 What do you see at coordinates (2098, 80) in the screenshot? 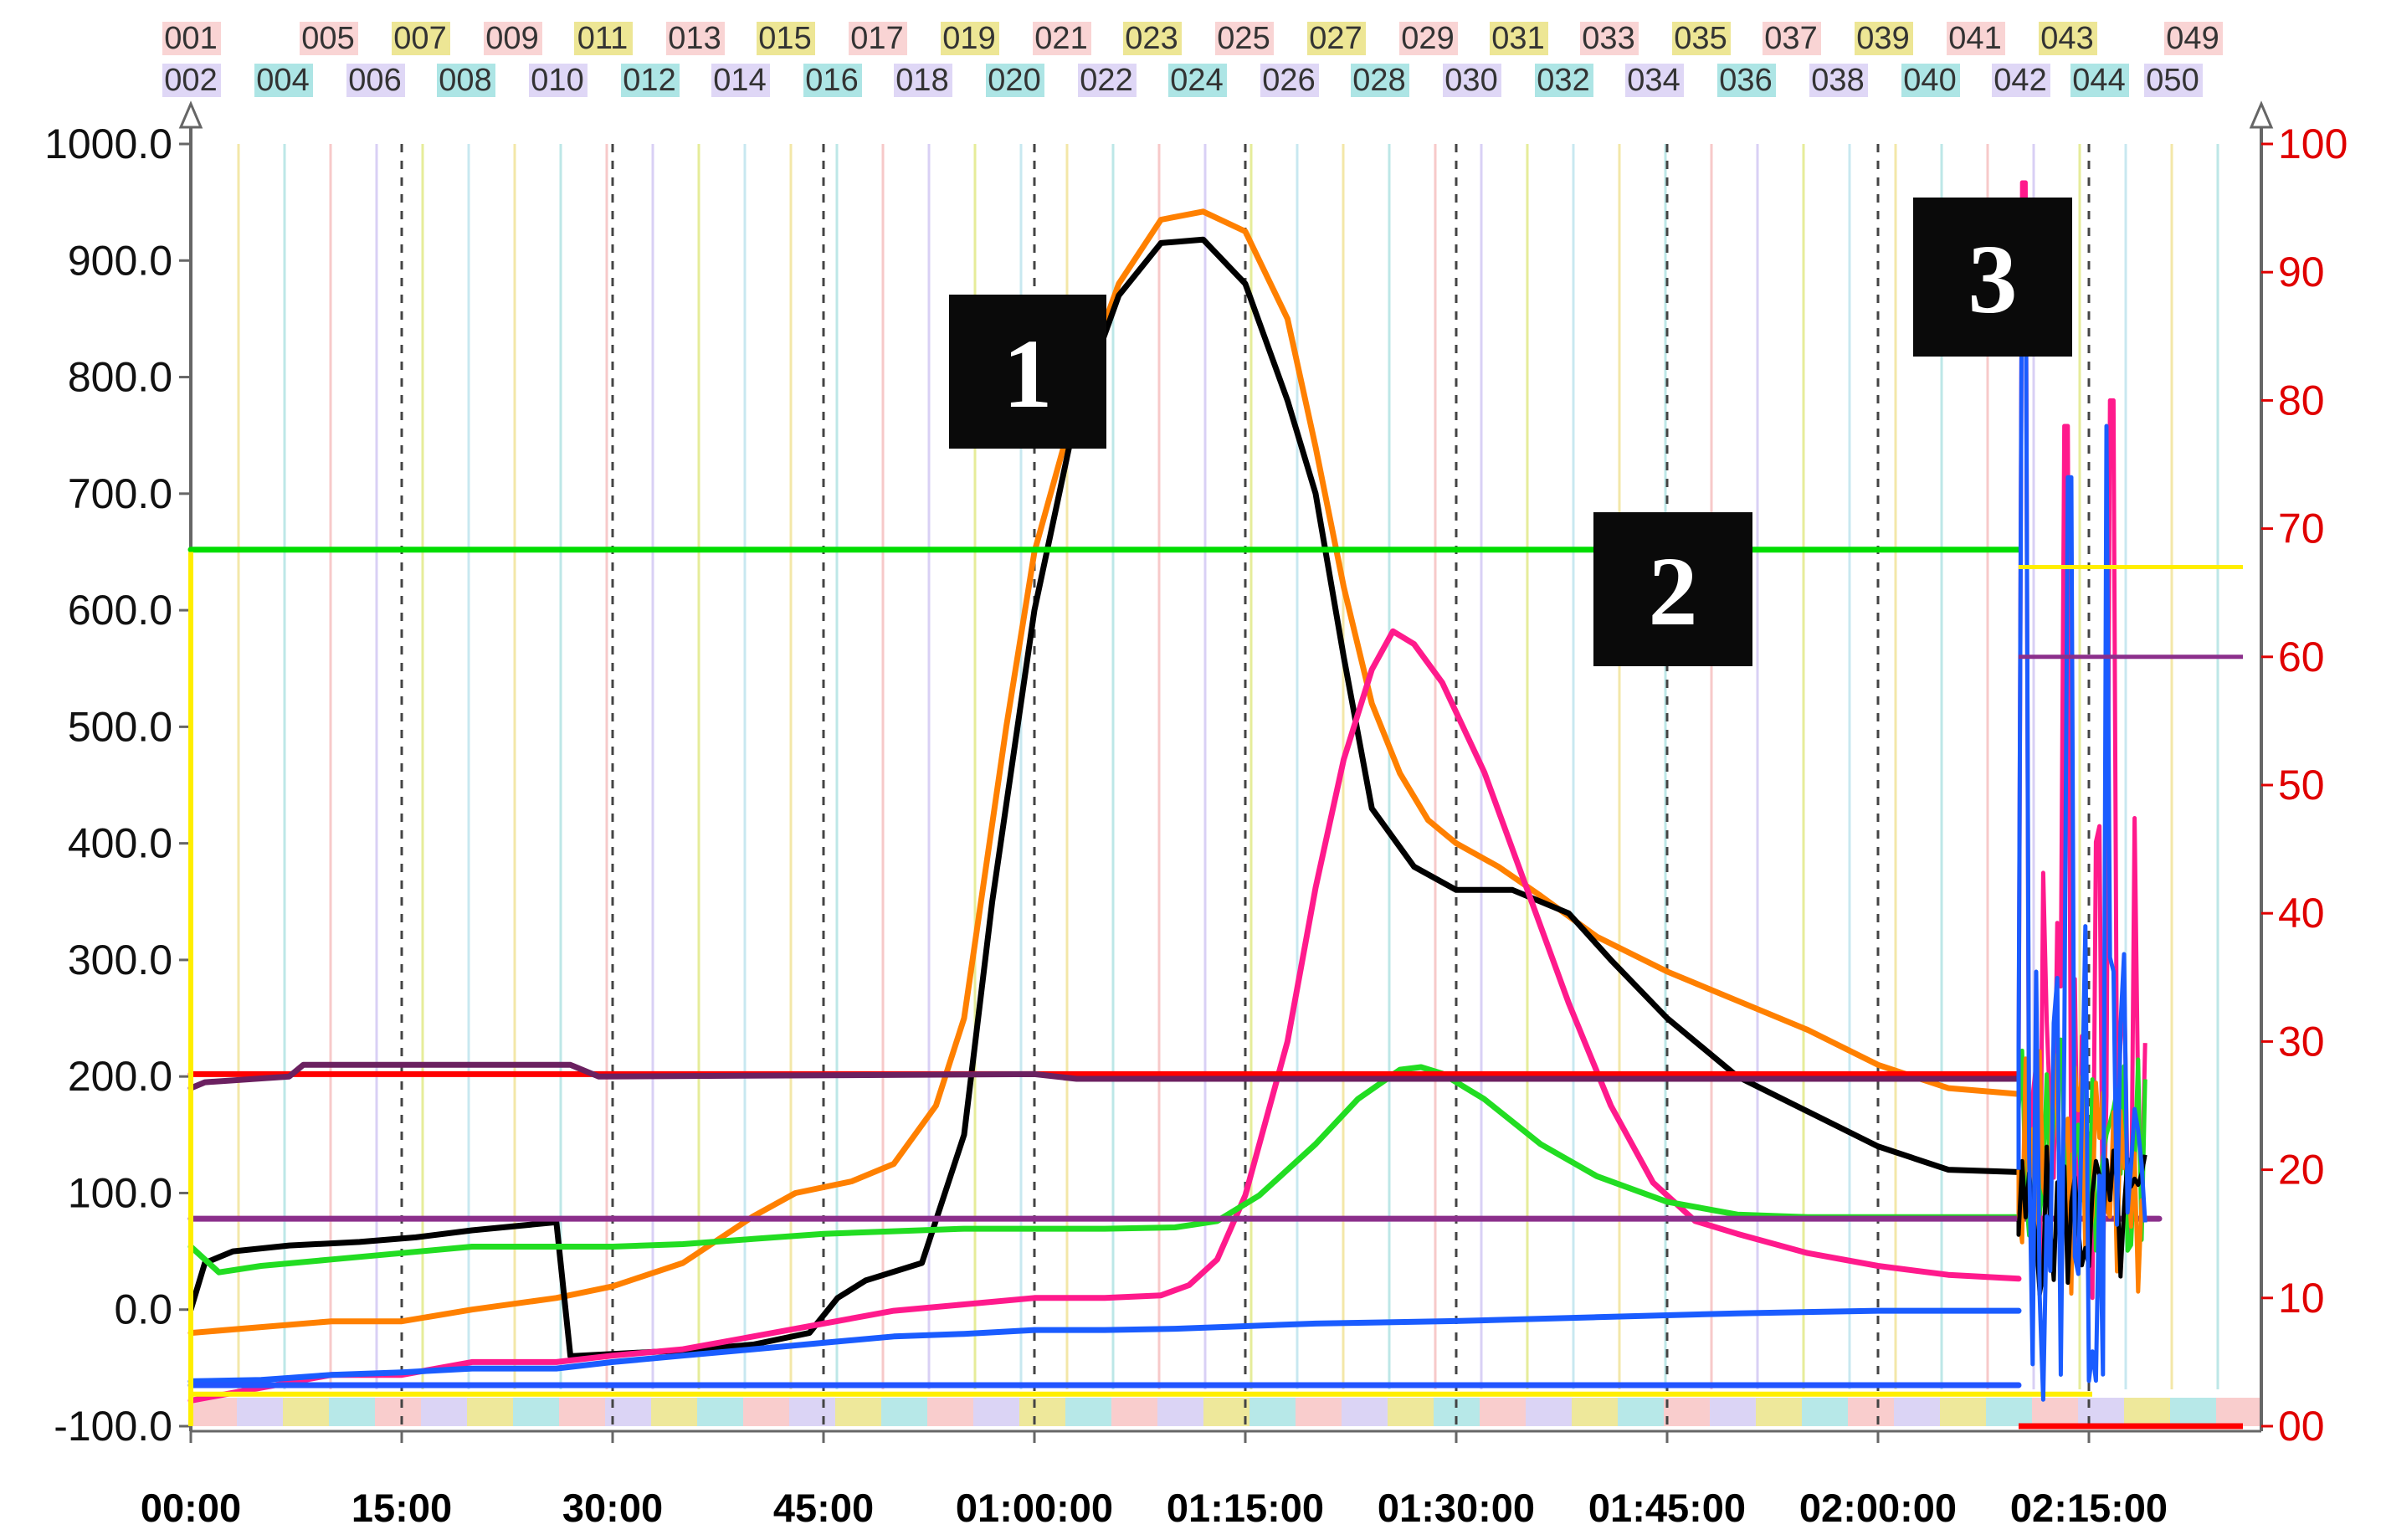
I see `channel-marker-bottom: 044` at bounding box center [2098, 80].